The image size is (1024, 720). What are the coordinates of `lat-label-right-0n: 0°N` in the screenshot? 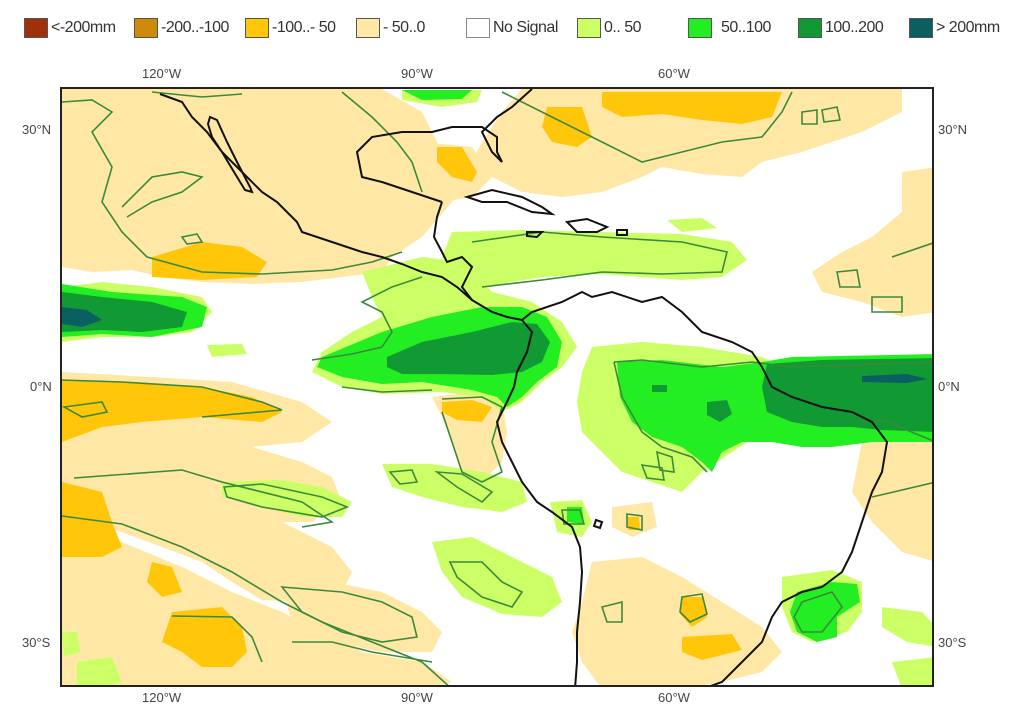 It's located at (949, 386).